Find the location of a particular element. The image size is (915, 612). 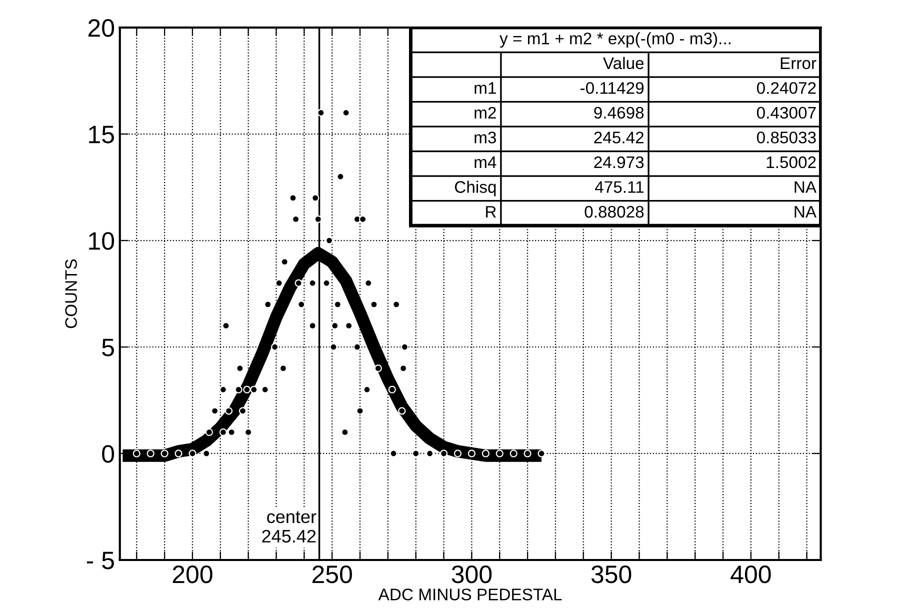

x-tick-label: 250 is located at coordinates (332, 575).